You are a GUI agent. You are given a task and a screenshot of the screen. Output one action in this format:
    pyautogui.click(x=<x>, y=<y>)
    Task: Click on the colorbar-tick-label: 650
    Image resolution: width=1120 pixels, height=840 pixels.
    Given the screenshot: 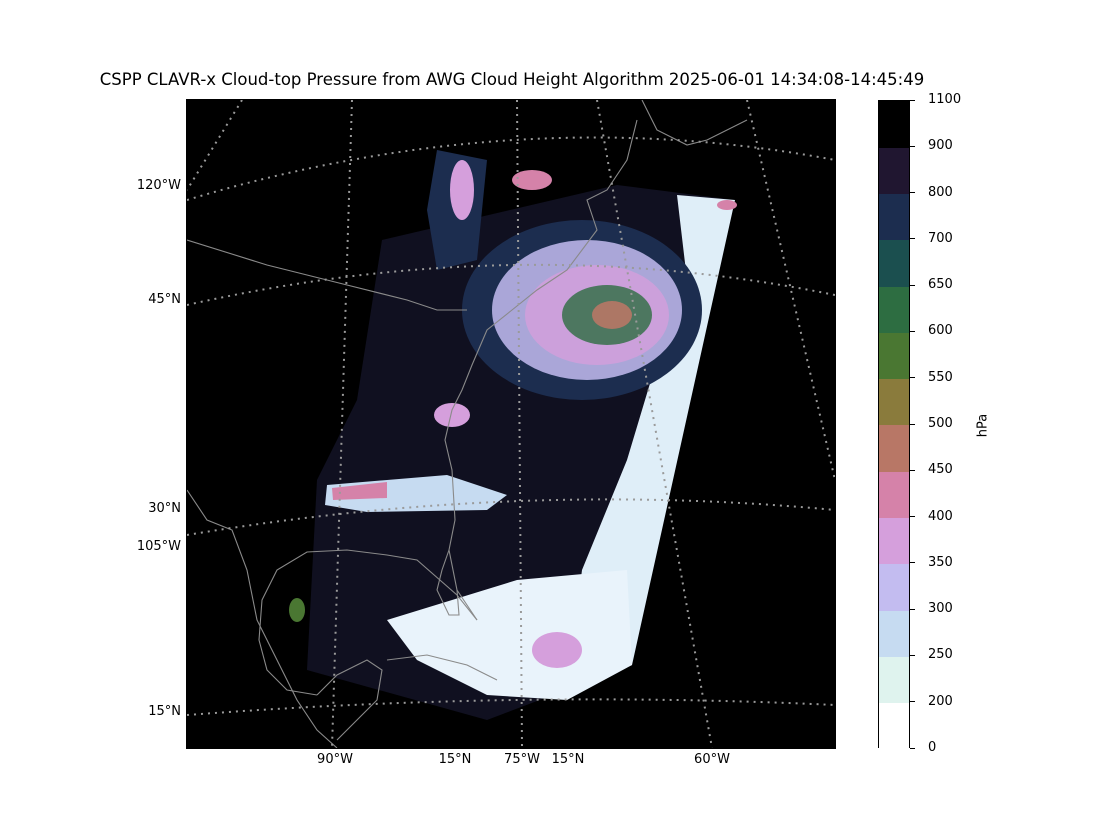 What is the action you would take?
    pyautogui.click(x=940, y=285)
    